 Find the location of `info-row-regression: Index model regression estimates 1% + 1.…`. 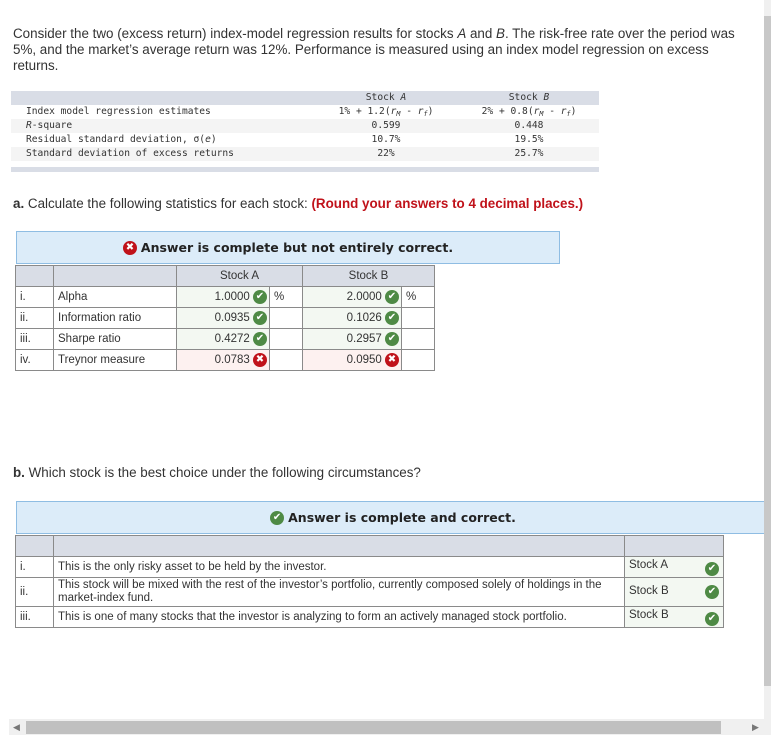

info-row-regression: Index model regression estimates 1% + 1.… is located at coordinates (305, 112).